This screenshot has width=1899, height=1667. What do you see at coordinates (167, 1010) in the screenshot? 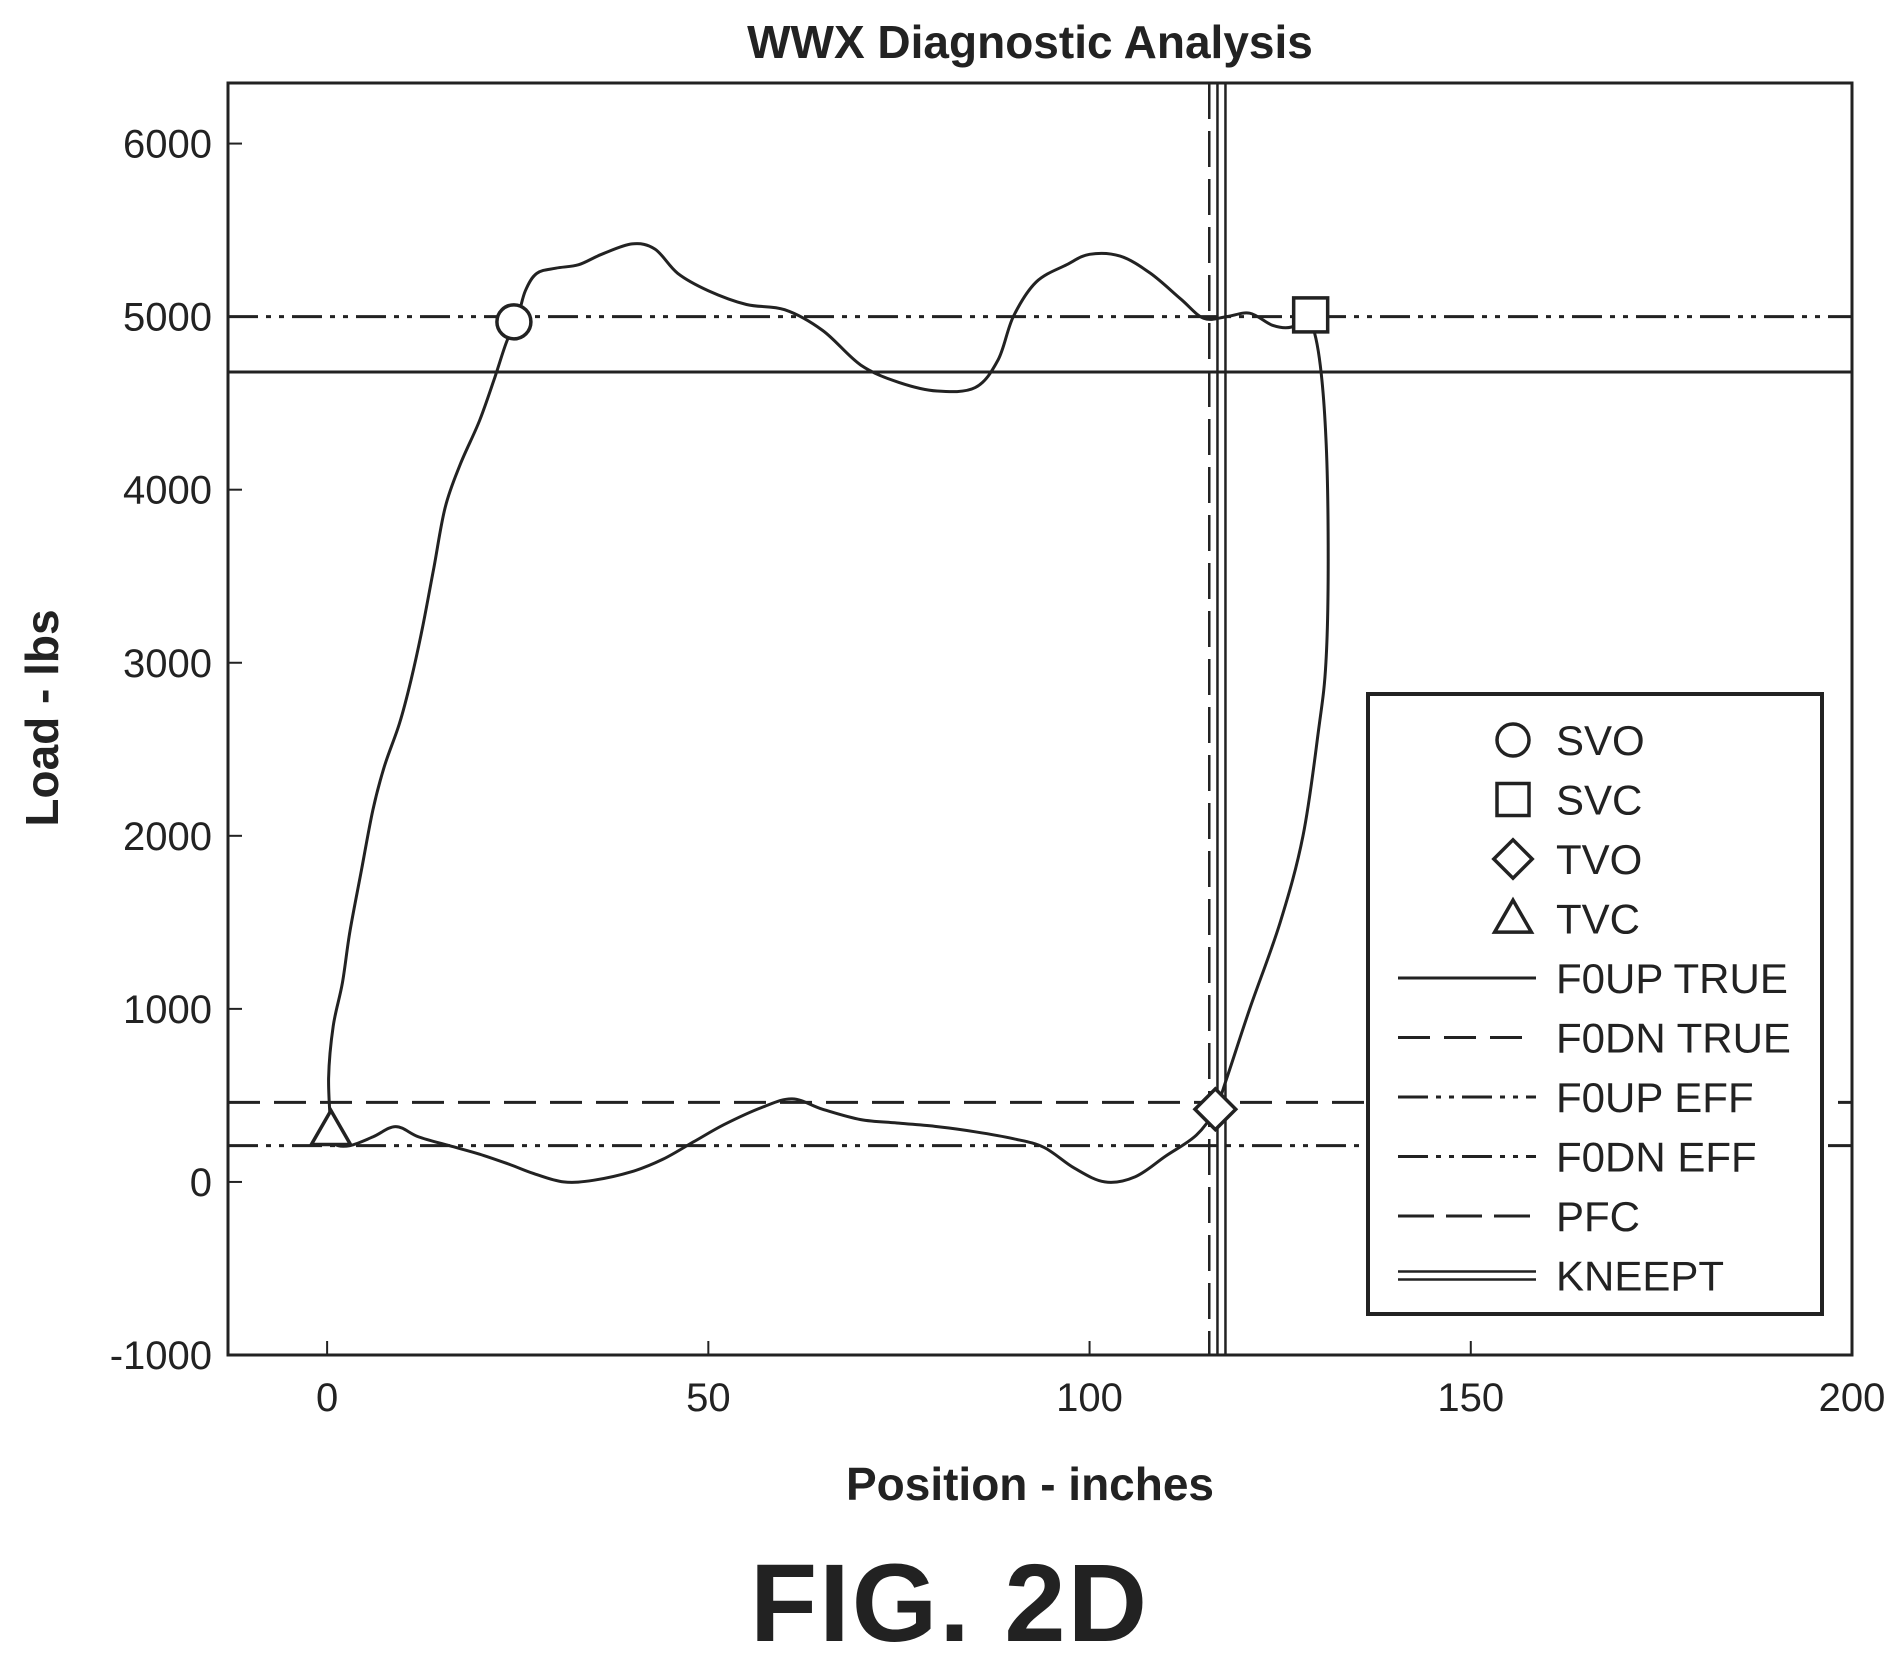
I see `y-tick-label: 1000` at bounding box center [167, 1010].